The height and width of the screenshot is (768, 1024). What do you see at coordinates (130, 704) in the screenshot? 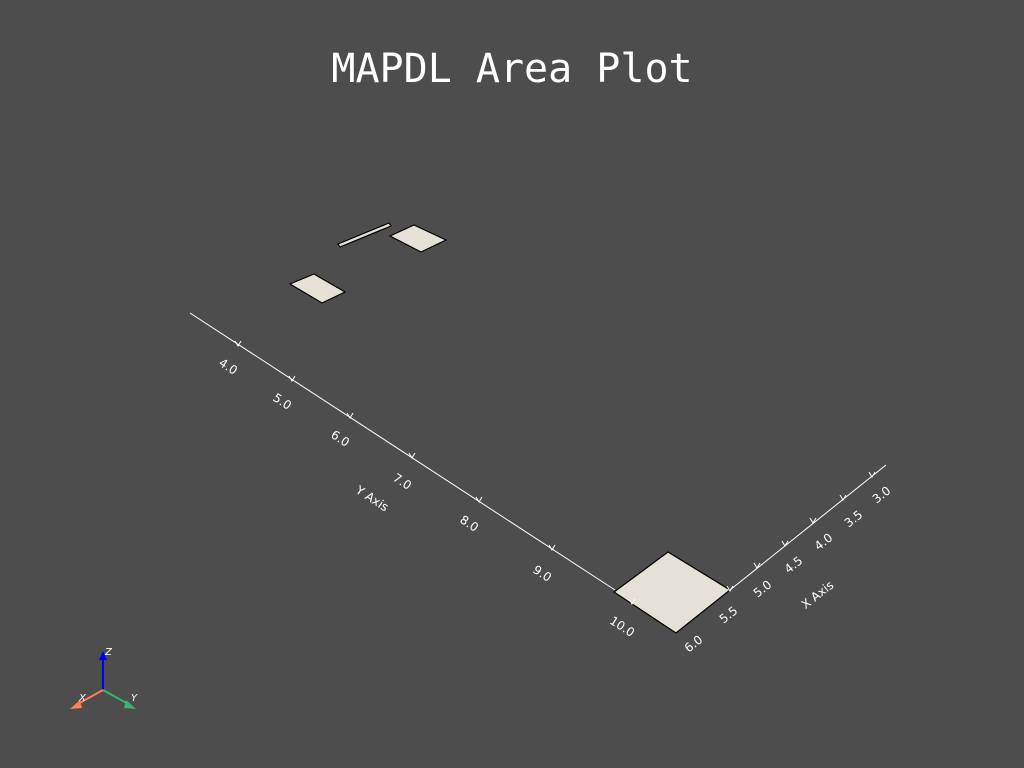
I see `triad-y-arrowhead` at bounding box center [130, 704].